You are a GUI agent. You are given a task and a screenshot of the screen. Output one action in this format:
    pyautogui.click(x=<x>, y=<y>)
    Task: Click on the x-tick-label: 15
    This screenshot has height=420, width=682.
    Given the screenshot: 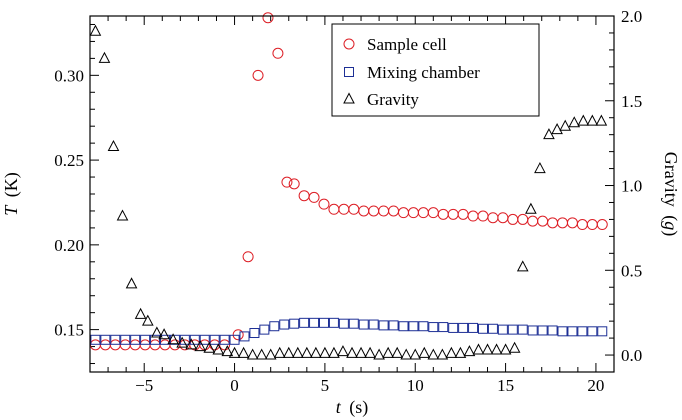 What is the action you would take?
    pyautogui.click(x=505, y=385)
    